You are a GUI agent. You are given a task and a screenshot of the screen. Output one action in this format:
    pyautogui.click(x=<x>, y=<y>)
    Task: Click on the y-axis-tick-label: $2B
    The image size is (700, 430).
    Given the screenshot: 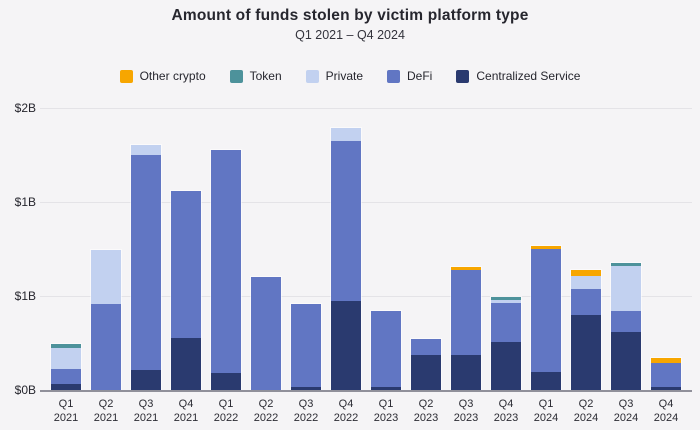 What is the action you would take?
    pyautogui.click(x=25, y=108)
    